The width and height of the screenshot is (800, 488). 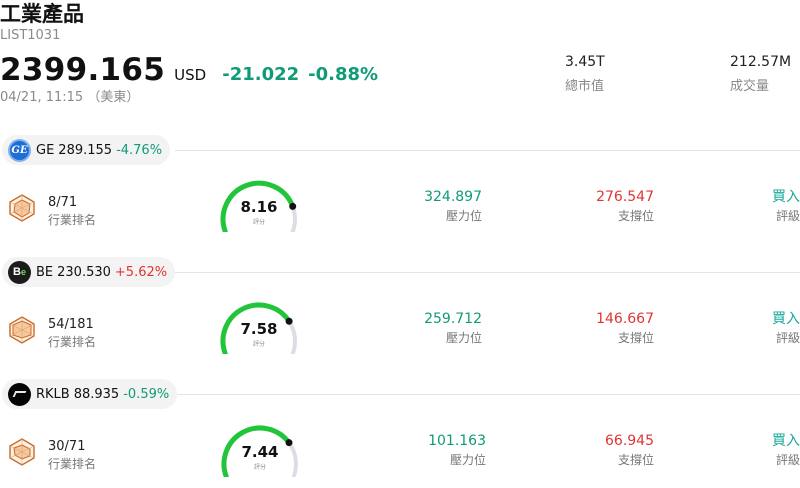 What do you see at coordinates (261, 74) in the screenshot?
I see `price-change: -21.022` at bounding box center [261, 74].